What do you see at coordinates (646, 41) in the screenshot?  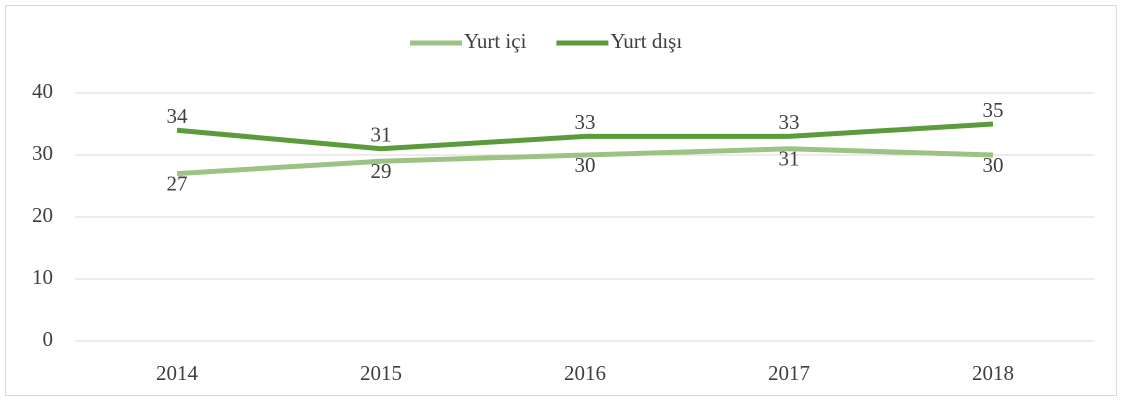 I see `legend-label: Yurt dışı` at bounding box center [646, 41].